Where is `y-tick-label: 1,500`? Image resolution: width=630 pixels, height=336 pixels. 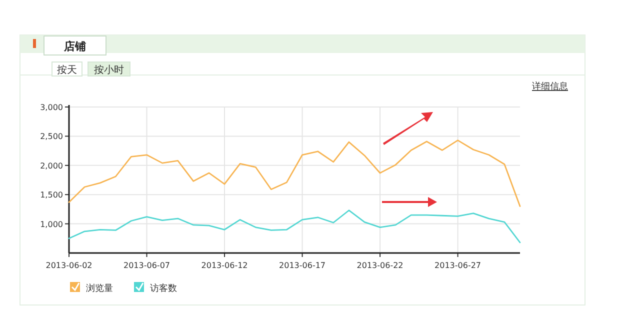
y-tick-label: 1,500 is located at coordinates (51, 195).